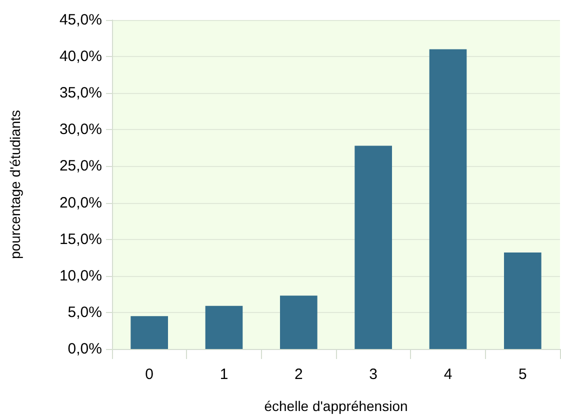 Image resolution: width=561 pixels, height=419 pixels. What do you see at coordinates (80, 275) in the screenshot?
I see `y-tick-label: 10,0%` at bounding box center [80, 275].